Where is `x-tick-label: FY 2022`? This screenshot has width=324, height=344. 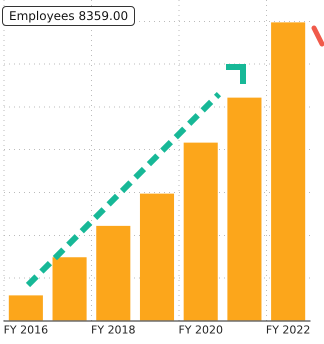 x-tick-label: FY 2022 is located at coordinates (288, 329).